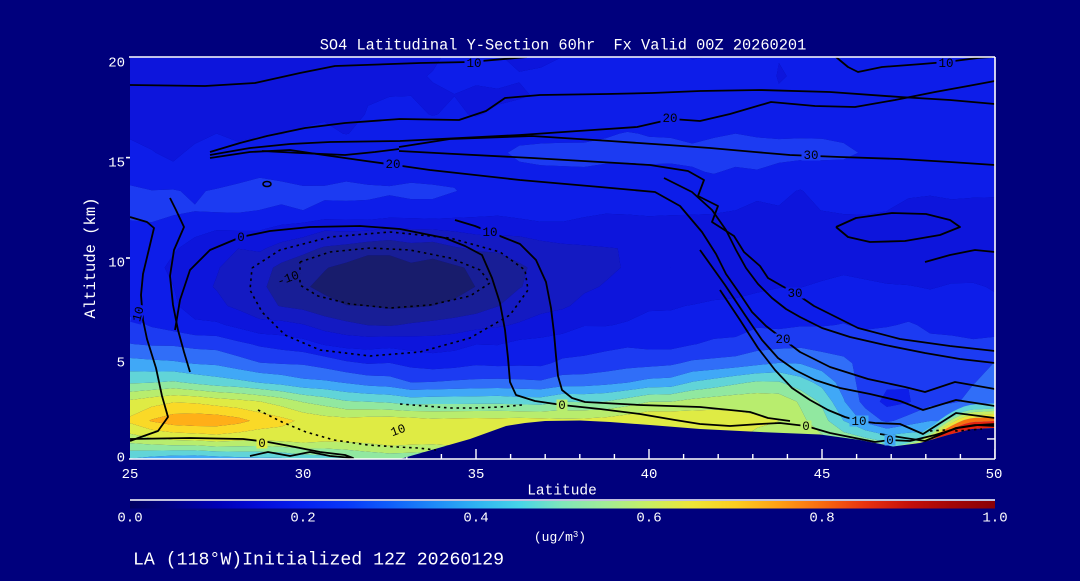 The height and width of the screenshot is (581, 1080). I want to click on svg-text: 35, so click(476, 475).